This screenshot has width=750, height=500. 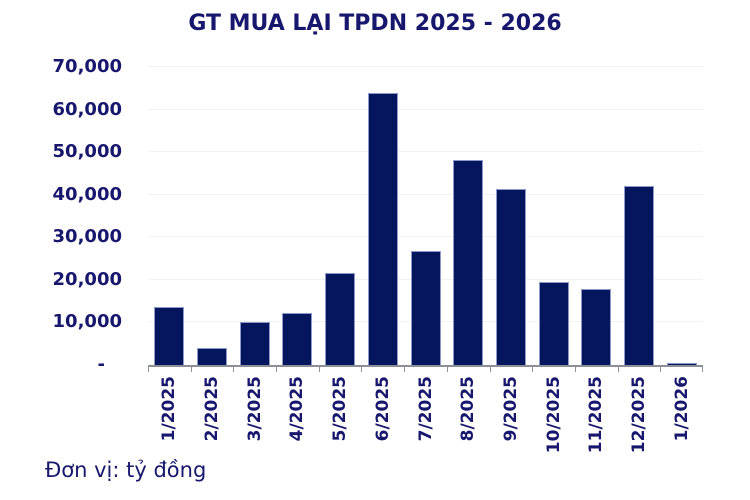 What do you see at coordinates (212, 356) in the screenshot?
I see `bar-2/2025` at bounding box center [212, 356].